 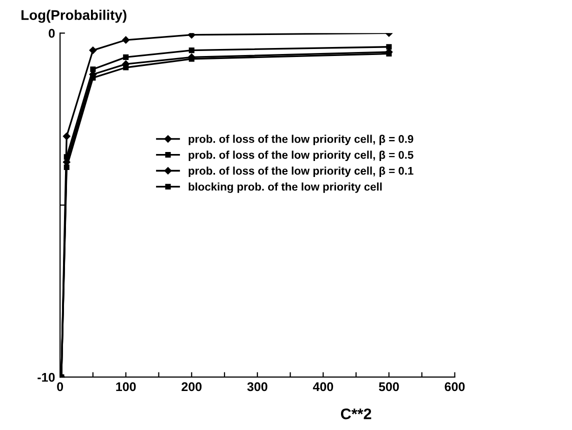 What do you see at coordinates (46, 377) in the screenshot?
I see `y-tick-label: -10` at bounding box center [46, 377].